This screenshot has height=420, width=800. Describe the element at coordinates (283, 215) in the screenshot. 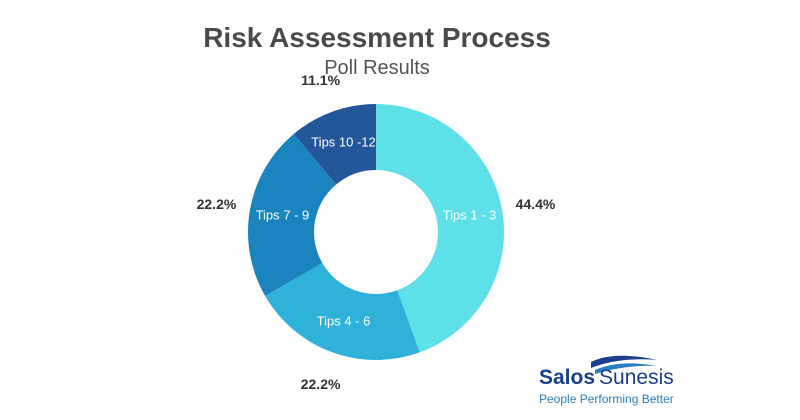

I see `slice-label: Tips 7 - 9` at that location.